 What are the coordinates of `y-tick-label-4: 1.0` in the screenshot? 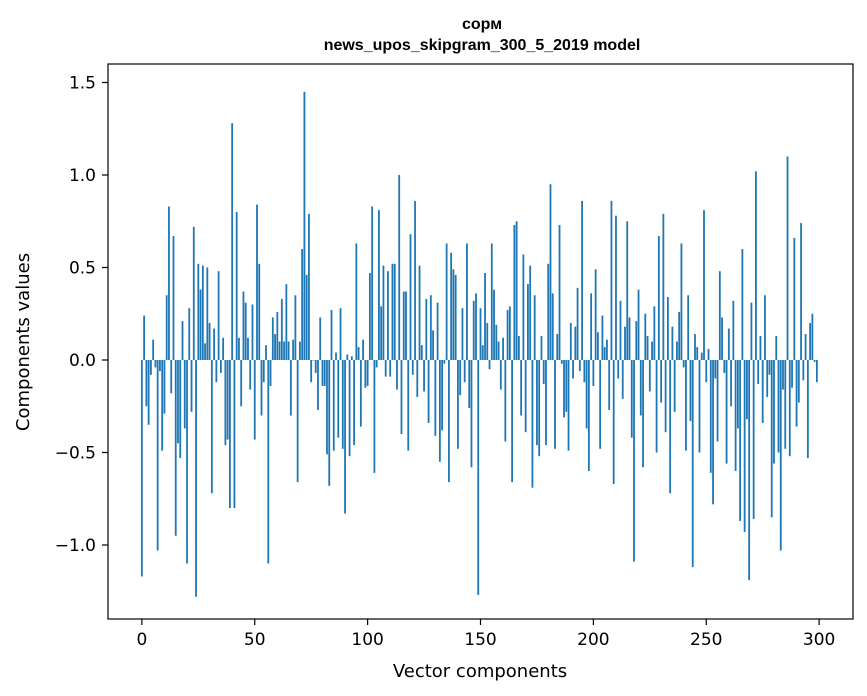 It's located at (82, 176).